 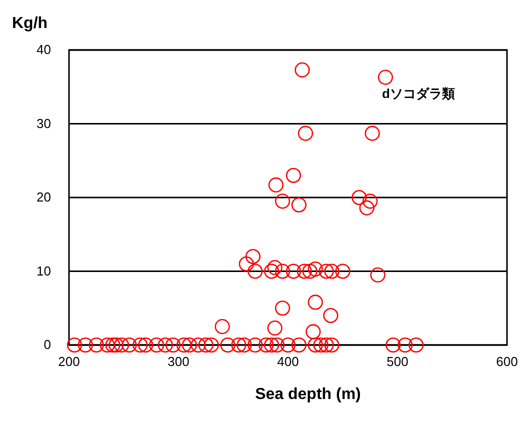 I want to click on x-tick-label: 500, so click(x=397, y=362).